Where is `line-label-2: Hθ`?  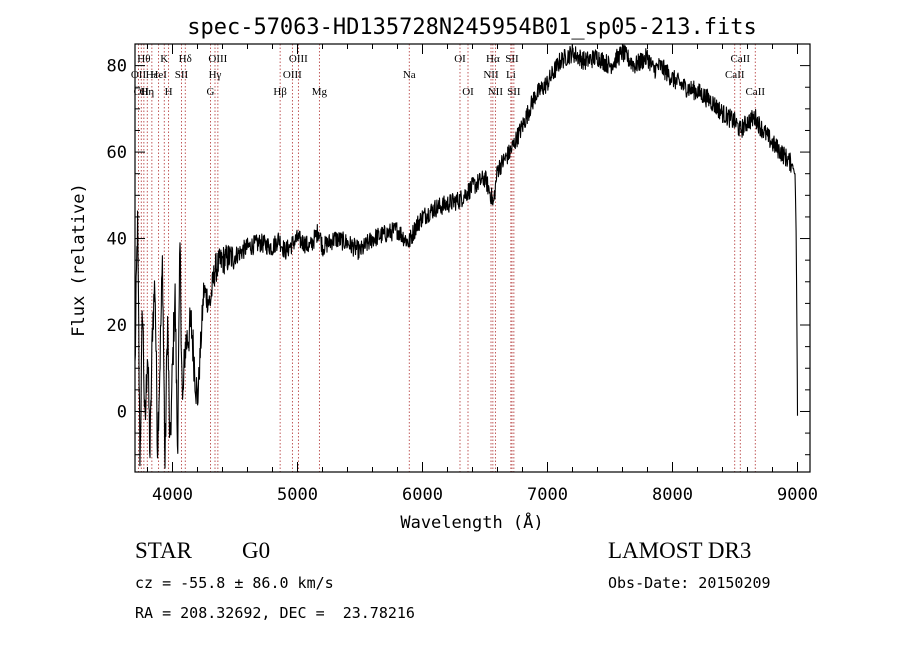
line-label-2: Hθ is located at coordinates (143, 59).